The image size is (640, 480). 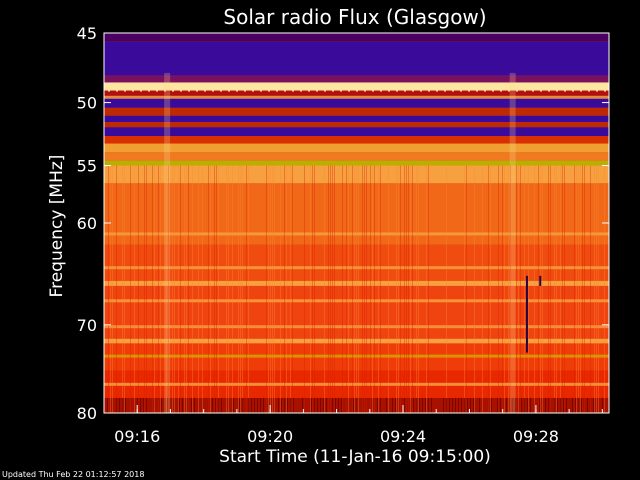 I want to click on x-tick-label: 09:20, so click(x=270, y=436).